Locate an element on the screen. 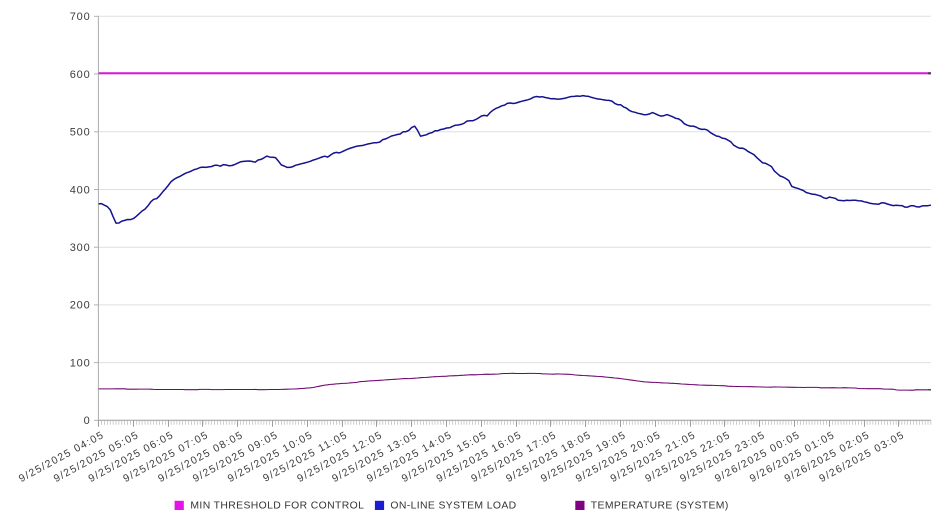 The width and height of the screenshot is (946, 526). svg-text: 200 is located at coordinates (80, 306).